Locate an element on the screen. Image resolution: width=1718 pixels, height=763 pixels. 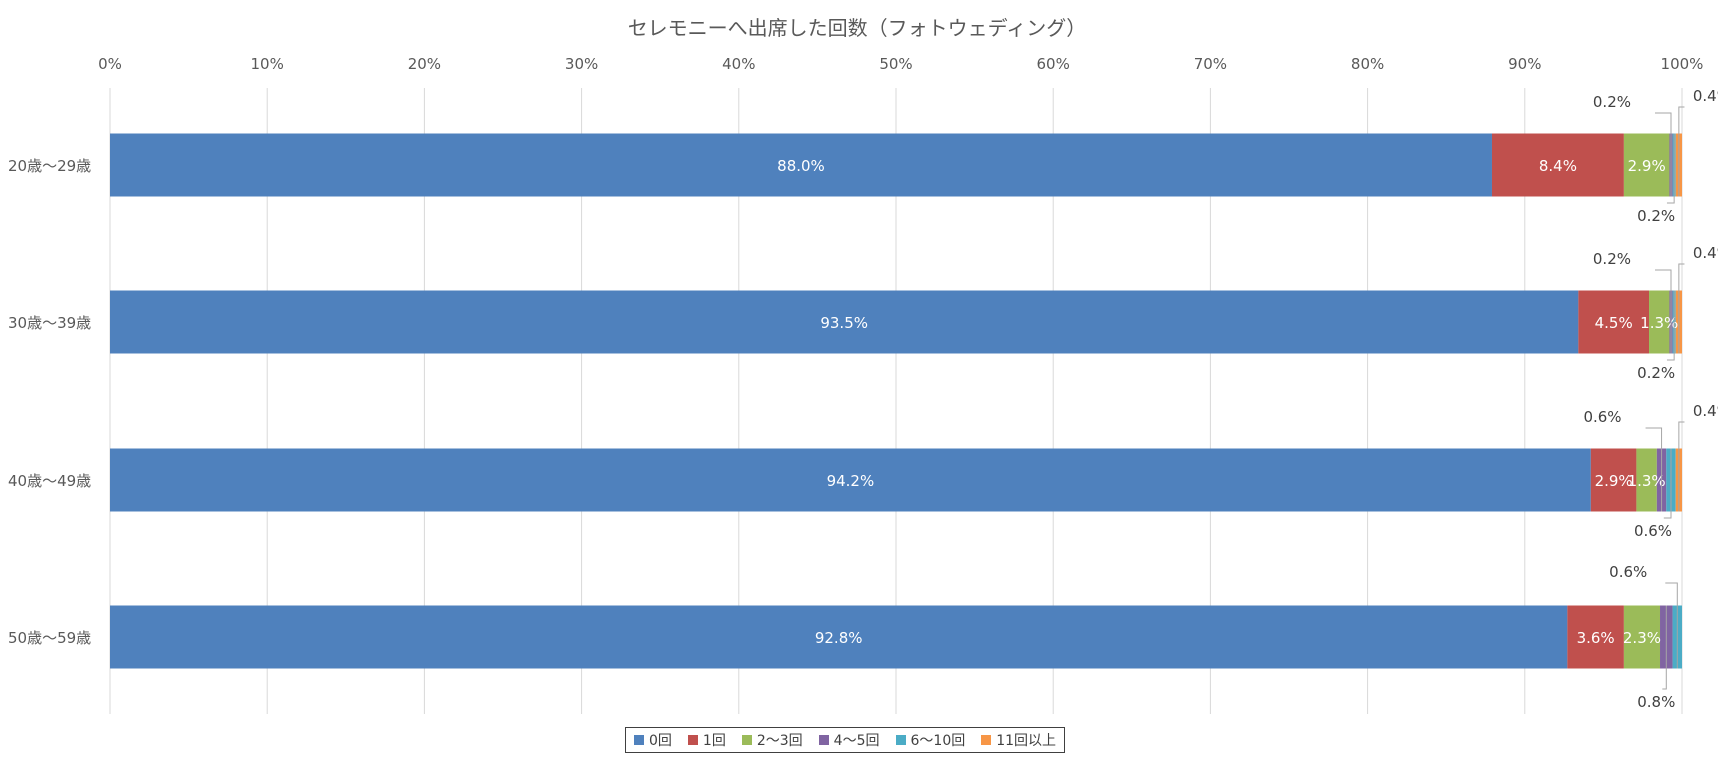
data-label: 3.6% is located at coordinates (1596, 638).